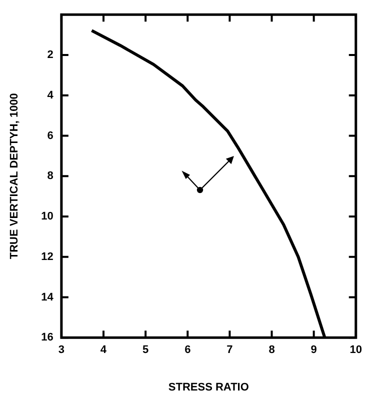 Image resolution: width=368 pixels, height=400 pixels. What do you see at coordinates (50, 136) in the screenshot?
I see `y-tick-label: 6` at bounding box center [50, 136].